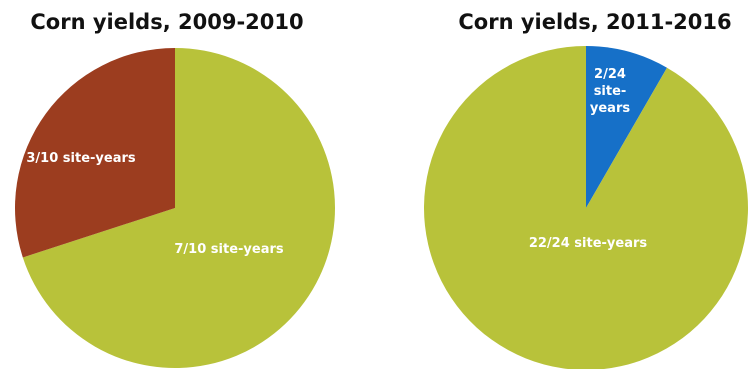 Image resolution: width=755 pixels, height=369 pixels. I want to click on right-pie-label-0: 22/24 site-years, so click(588, 243).